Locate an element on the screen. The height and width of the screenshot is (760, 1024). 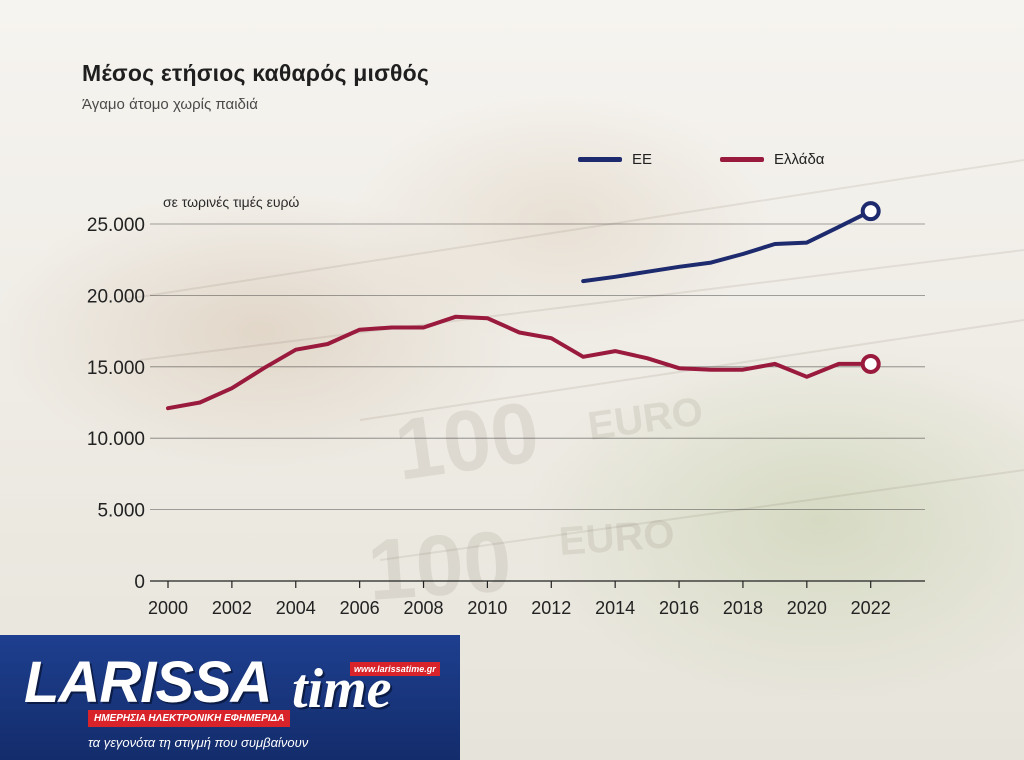
x-tick-label: 2016 is located at coordinates (679, 608).